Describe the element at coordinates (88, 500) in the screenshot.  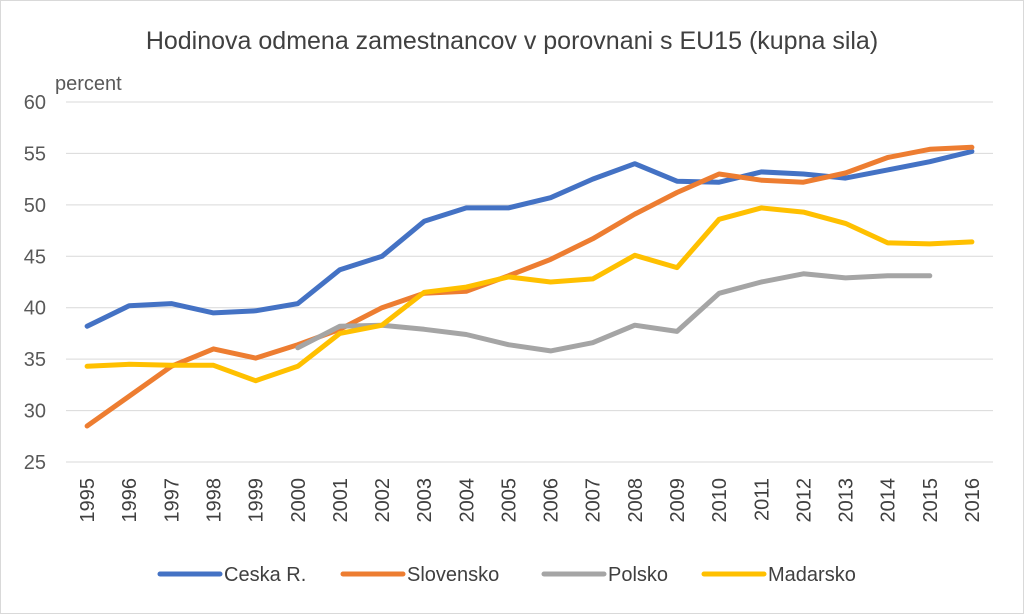
I see `x-tick-label: 1995` at that location.